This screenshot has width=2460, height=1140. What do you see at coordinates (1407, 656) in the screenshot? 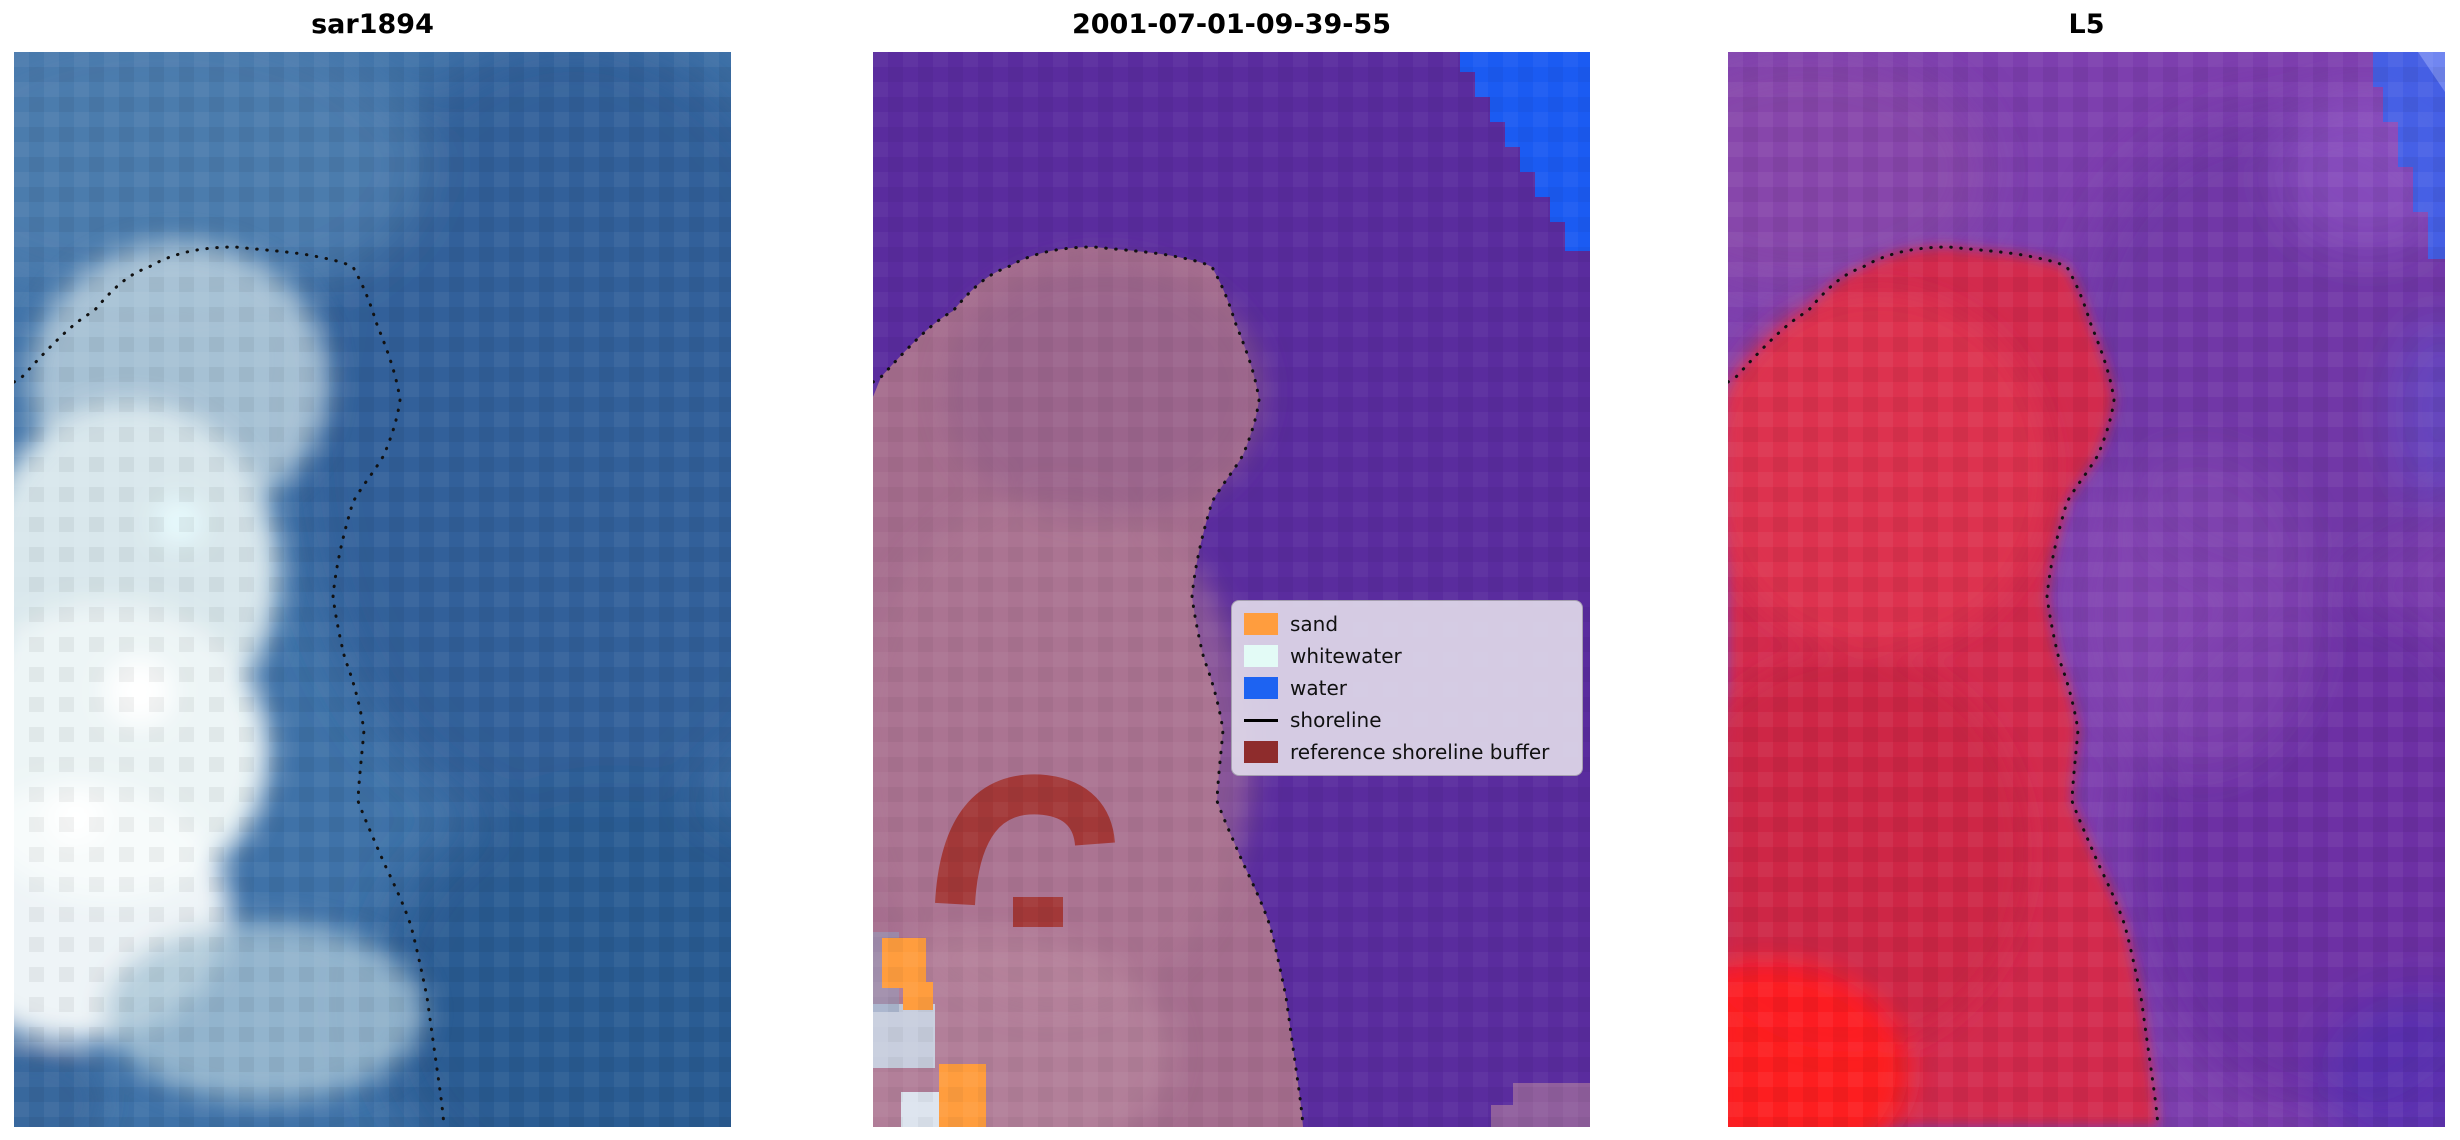
I see `legend-item-whitewater: whitewater` at bounding box center [1407, 656].